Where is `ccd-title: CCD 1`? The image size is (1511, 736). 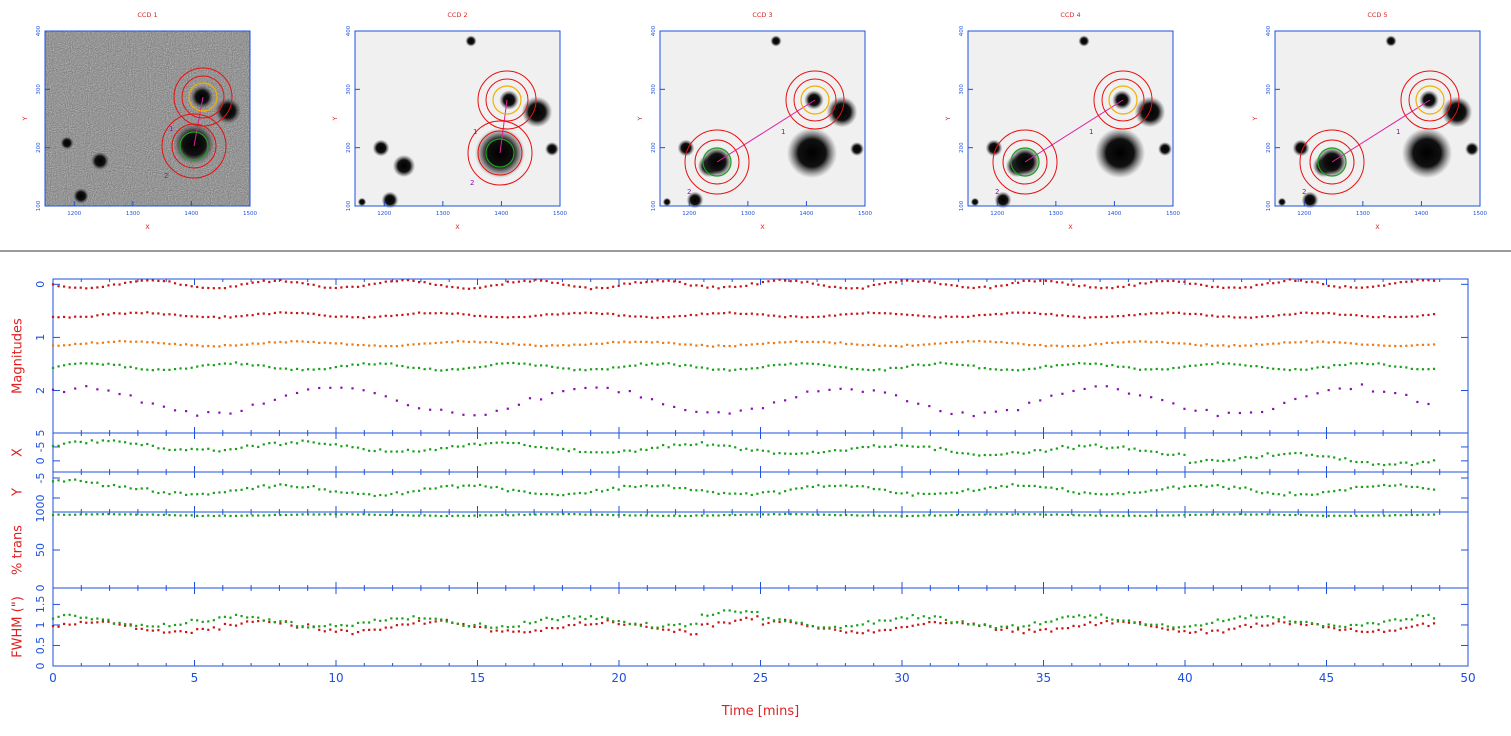
ccd-title: CCD 1 is located at coordinates (147, 15).